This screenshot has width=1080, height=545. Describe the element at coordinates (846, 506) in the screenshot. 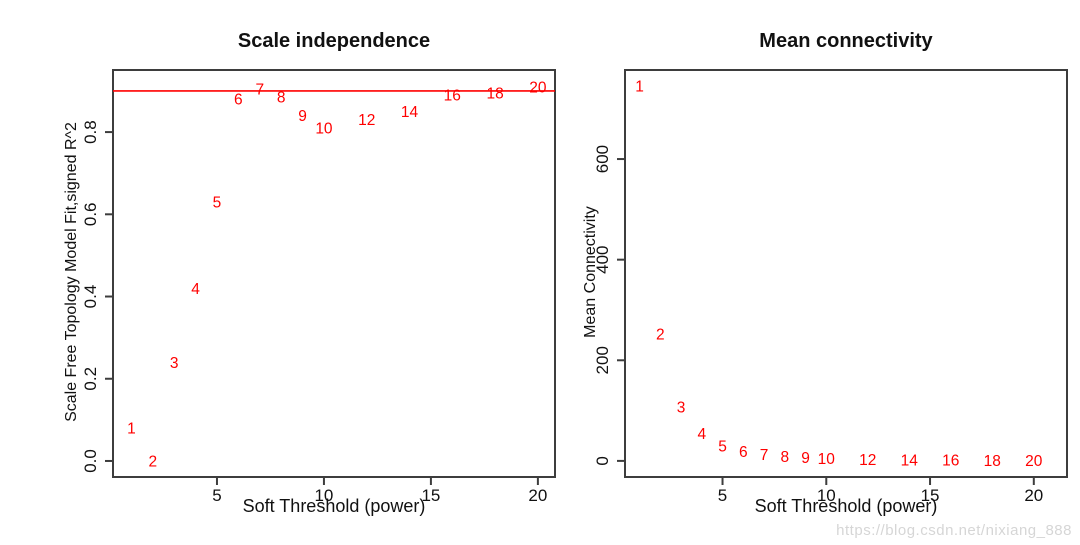

I see `right-x-axis-label: Soft Threshold (power)` at that location.